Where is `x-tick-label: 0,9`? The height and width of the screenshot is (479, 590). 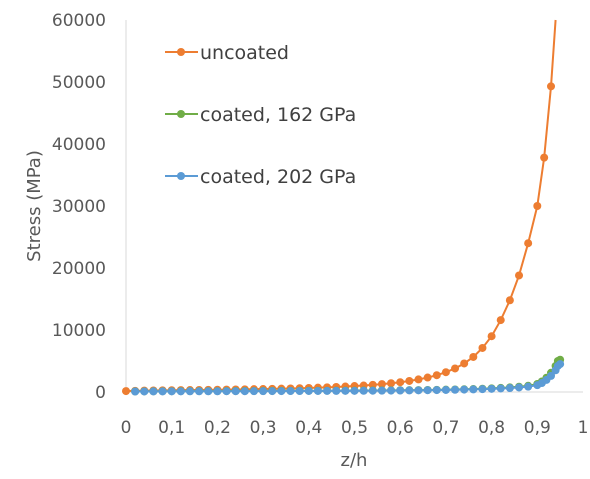 x-tick-label: 0,9 is located at coordinates (537, 428).